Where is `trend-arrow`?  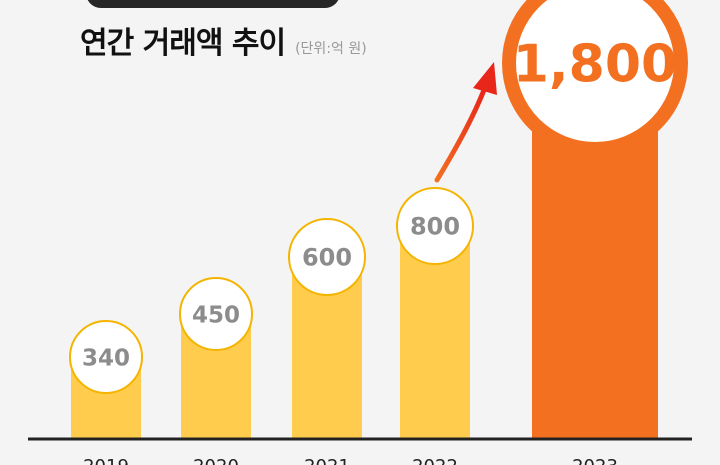 trend-arrow is located at coordinates (460, 135).